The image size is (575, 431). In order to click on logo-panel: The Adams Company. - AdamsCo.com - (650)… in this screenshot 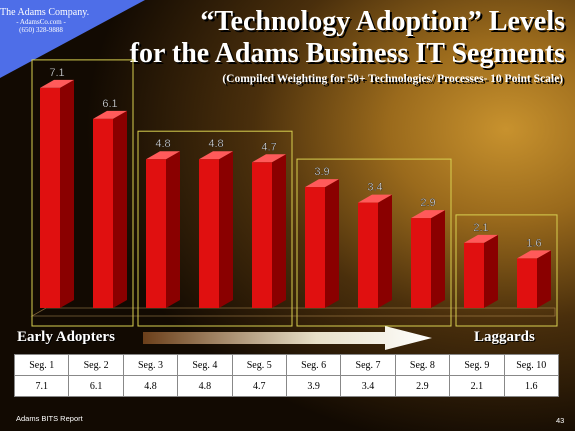, I will do `click(72, 39)`.